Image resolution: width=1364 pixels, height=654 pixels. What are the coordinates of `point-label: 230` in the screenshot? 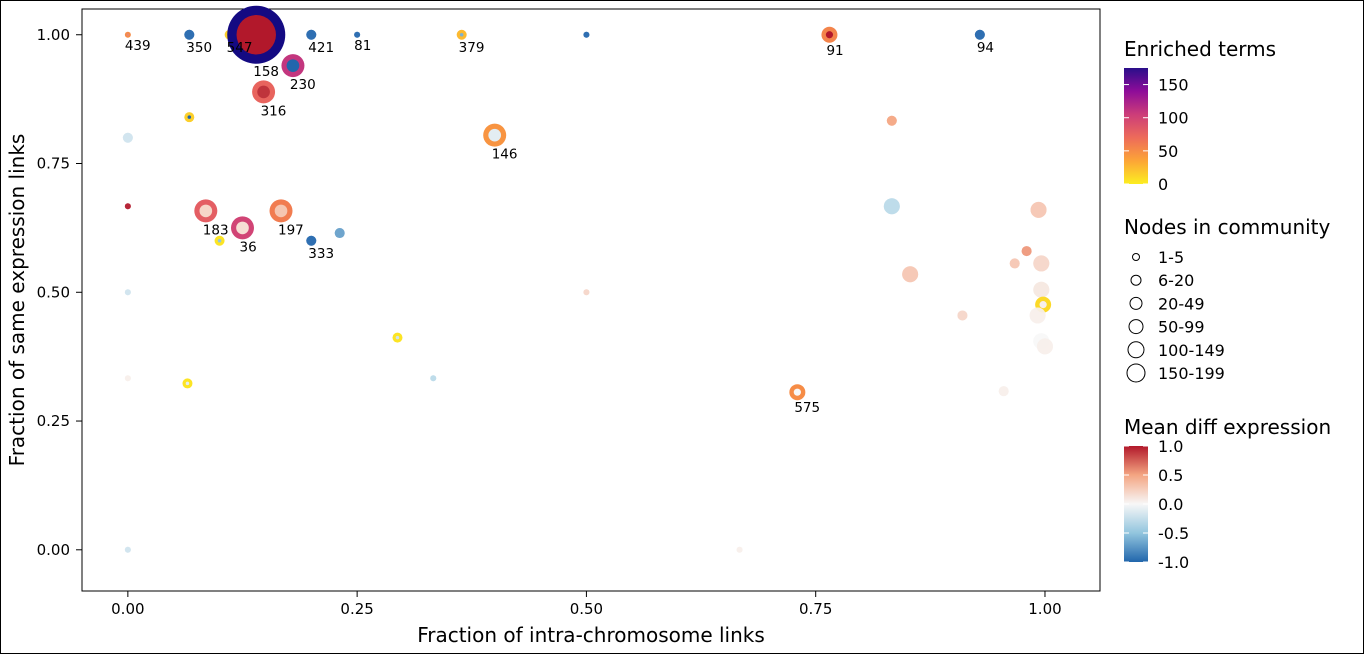 It's located at (303, 85).